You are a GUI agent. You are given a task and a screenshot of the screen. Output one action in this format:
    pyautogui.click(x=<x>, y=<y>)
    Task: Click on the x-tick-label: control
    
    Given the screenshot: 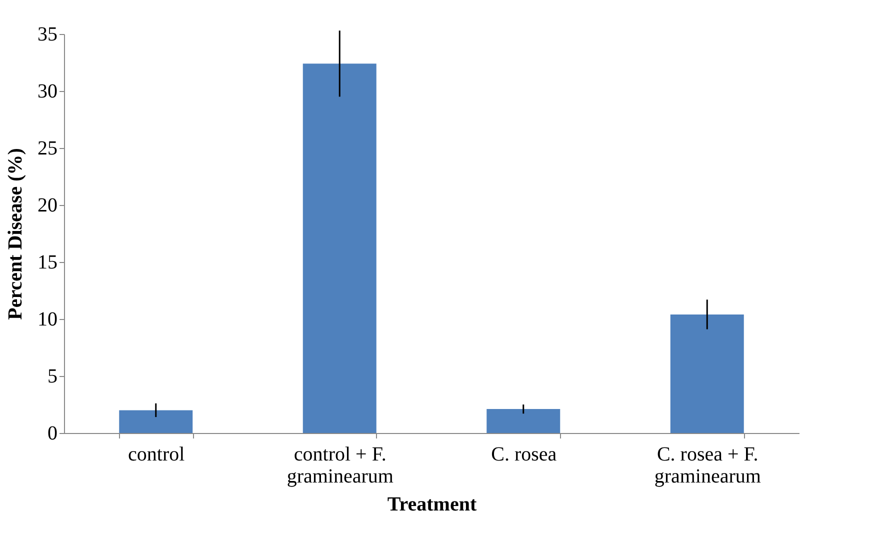 What is the action you would take?
    pyautogui.click(x=157, y=455)
    